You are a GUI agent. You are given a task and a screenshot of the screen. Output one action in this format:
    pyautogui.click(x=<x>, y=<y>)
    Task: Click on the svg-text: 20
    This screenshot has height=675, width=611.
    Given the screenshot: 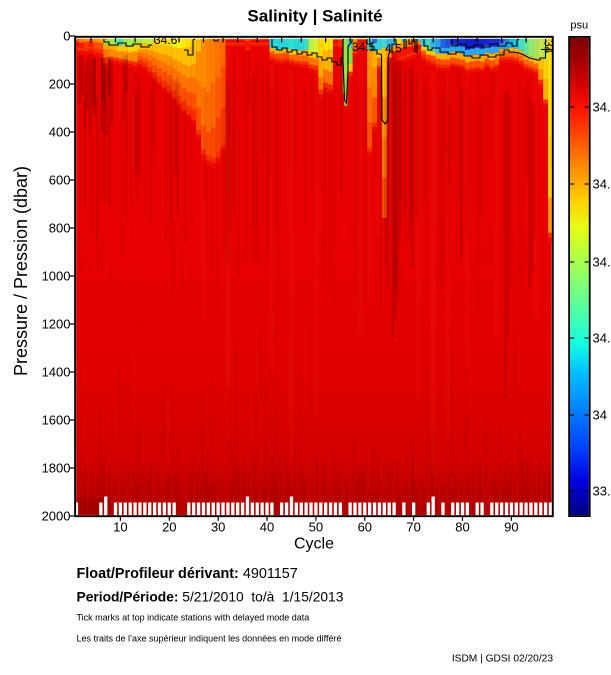 What is the action you would take?
    pyautogui.click(x=169, y=526)
    